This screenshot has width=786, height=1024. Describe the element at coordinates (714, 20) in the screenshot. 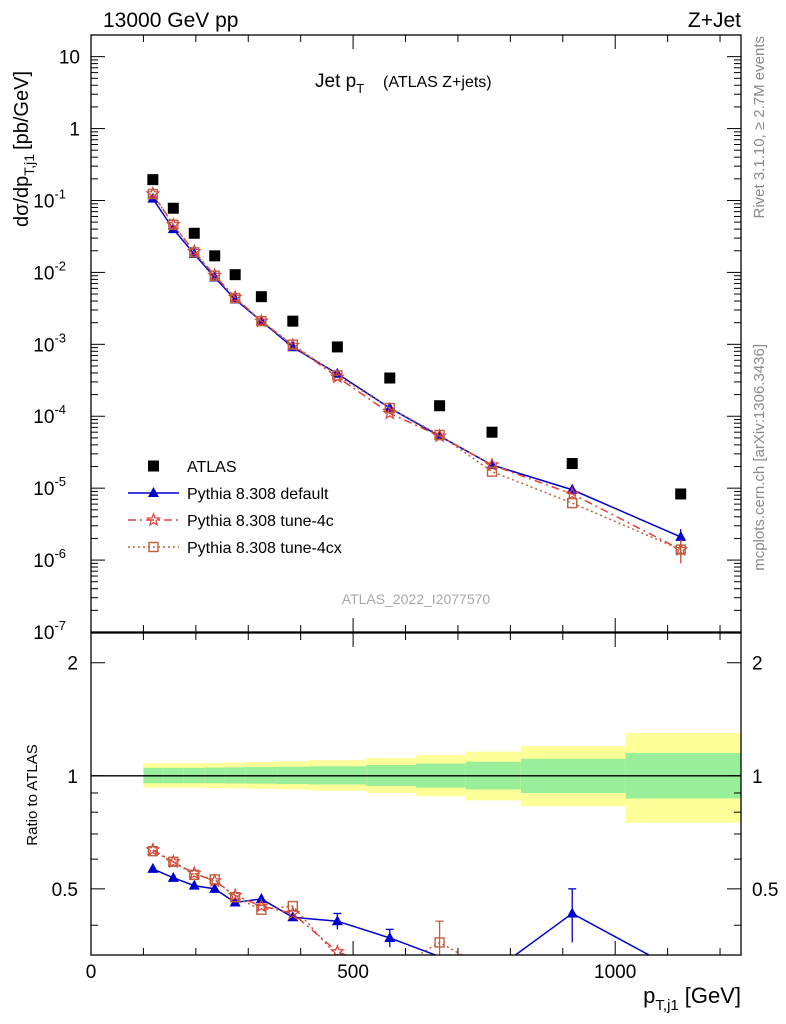

I see `process-label: Z+Jet` at that location.